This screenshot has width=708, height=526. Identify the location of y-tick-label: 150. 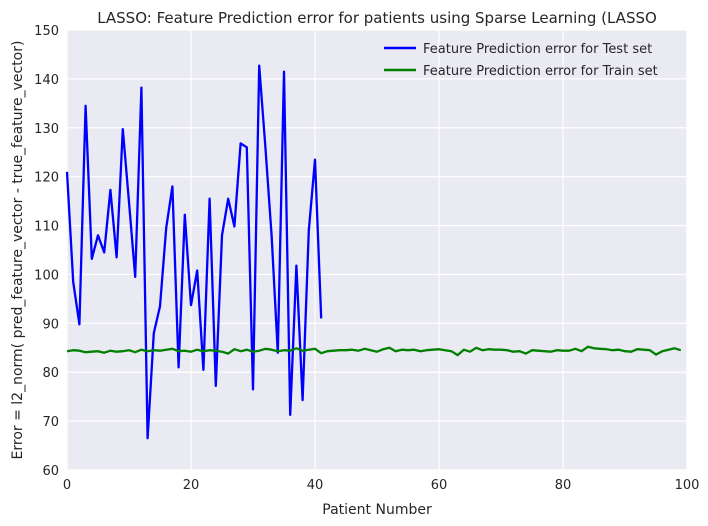
(46, 31).